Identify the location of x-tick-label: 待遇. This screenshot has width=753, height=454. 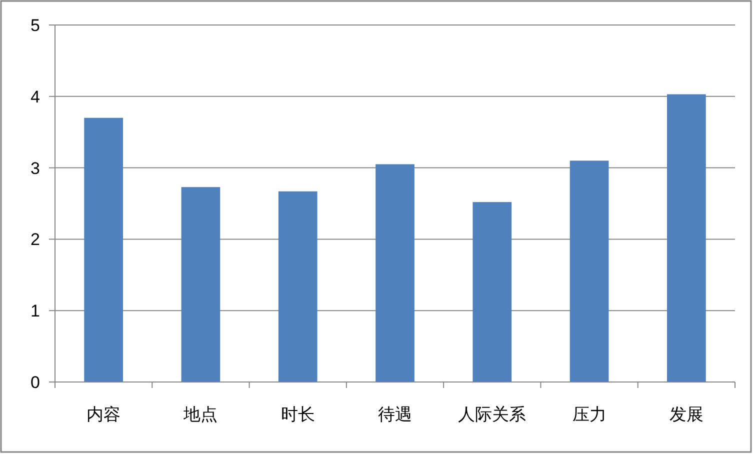
(395, 414).